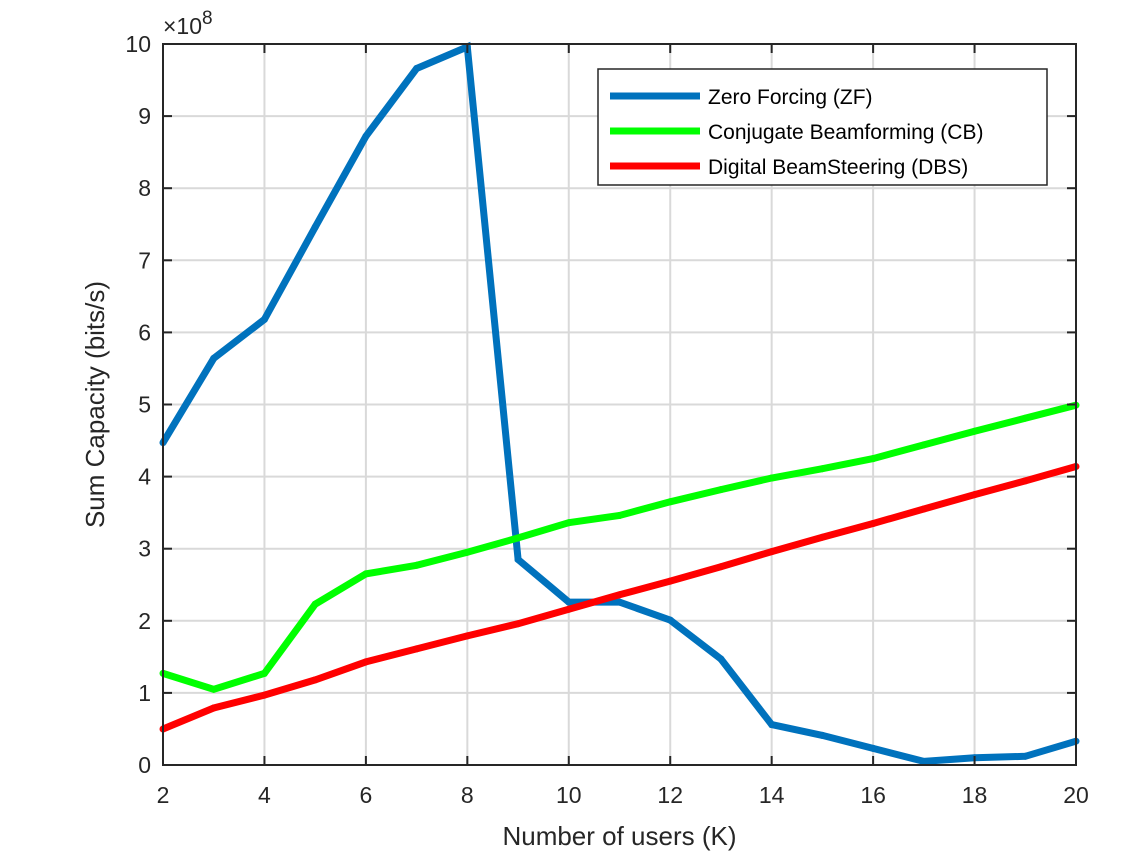  Describe the element at coordinates (670, 795) in the screenshot. I see `x-tick-label: 12` at that location.